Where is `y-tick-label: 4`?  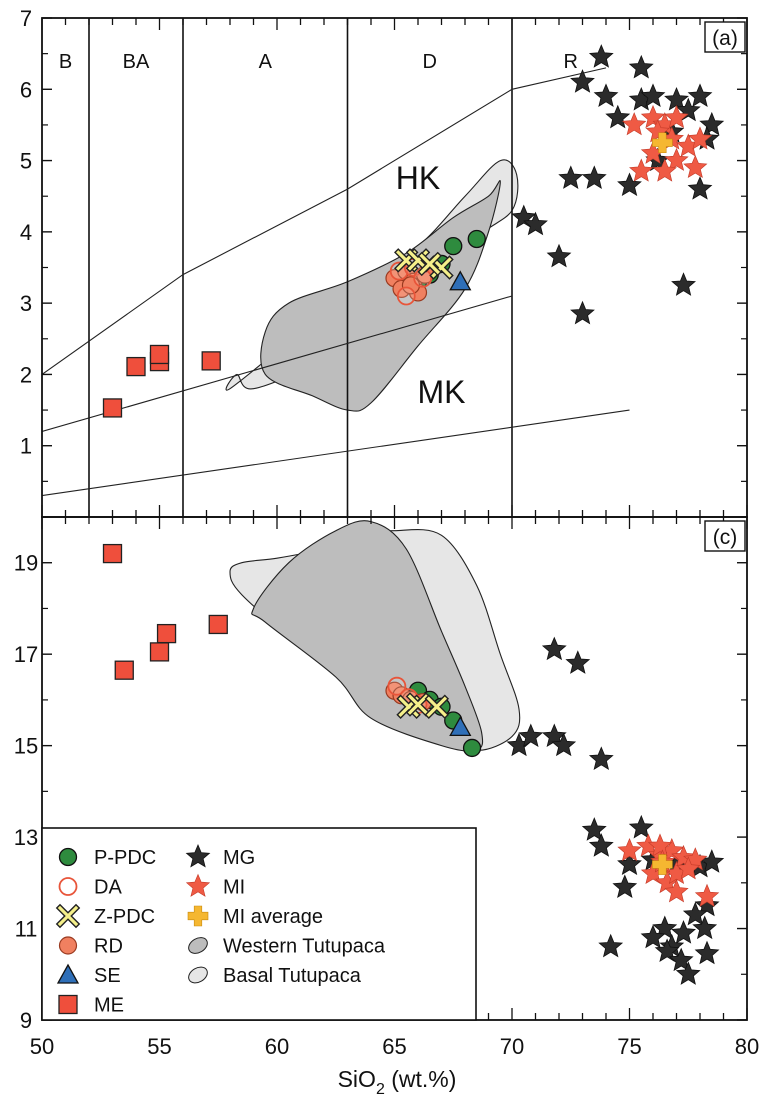
y-tick-label: 4 is located at coordinates (26, 232).